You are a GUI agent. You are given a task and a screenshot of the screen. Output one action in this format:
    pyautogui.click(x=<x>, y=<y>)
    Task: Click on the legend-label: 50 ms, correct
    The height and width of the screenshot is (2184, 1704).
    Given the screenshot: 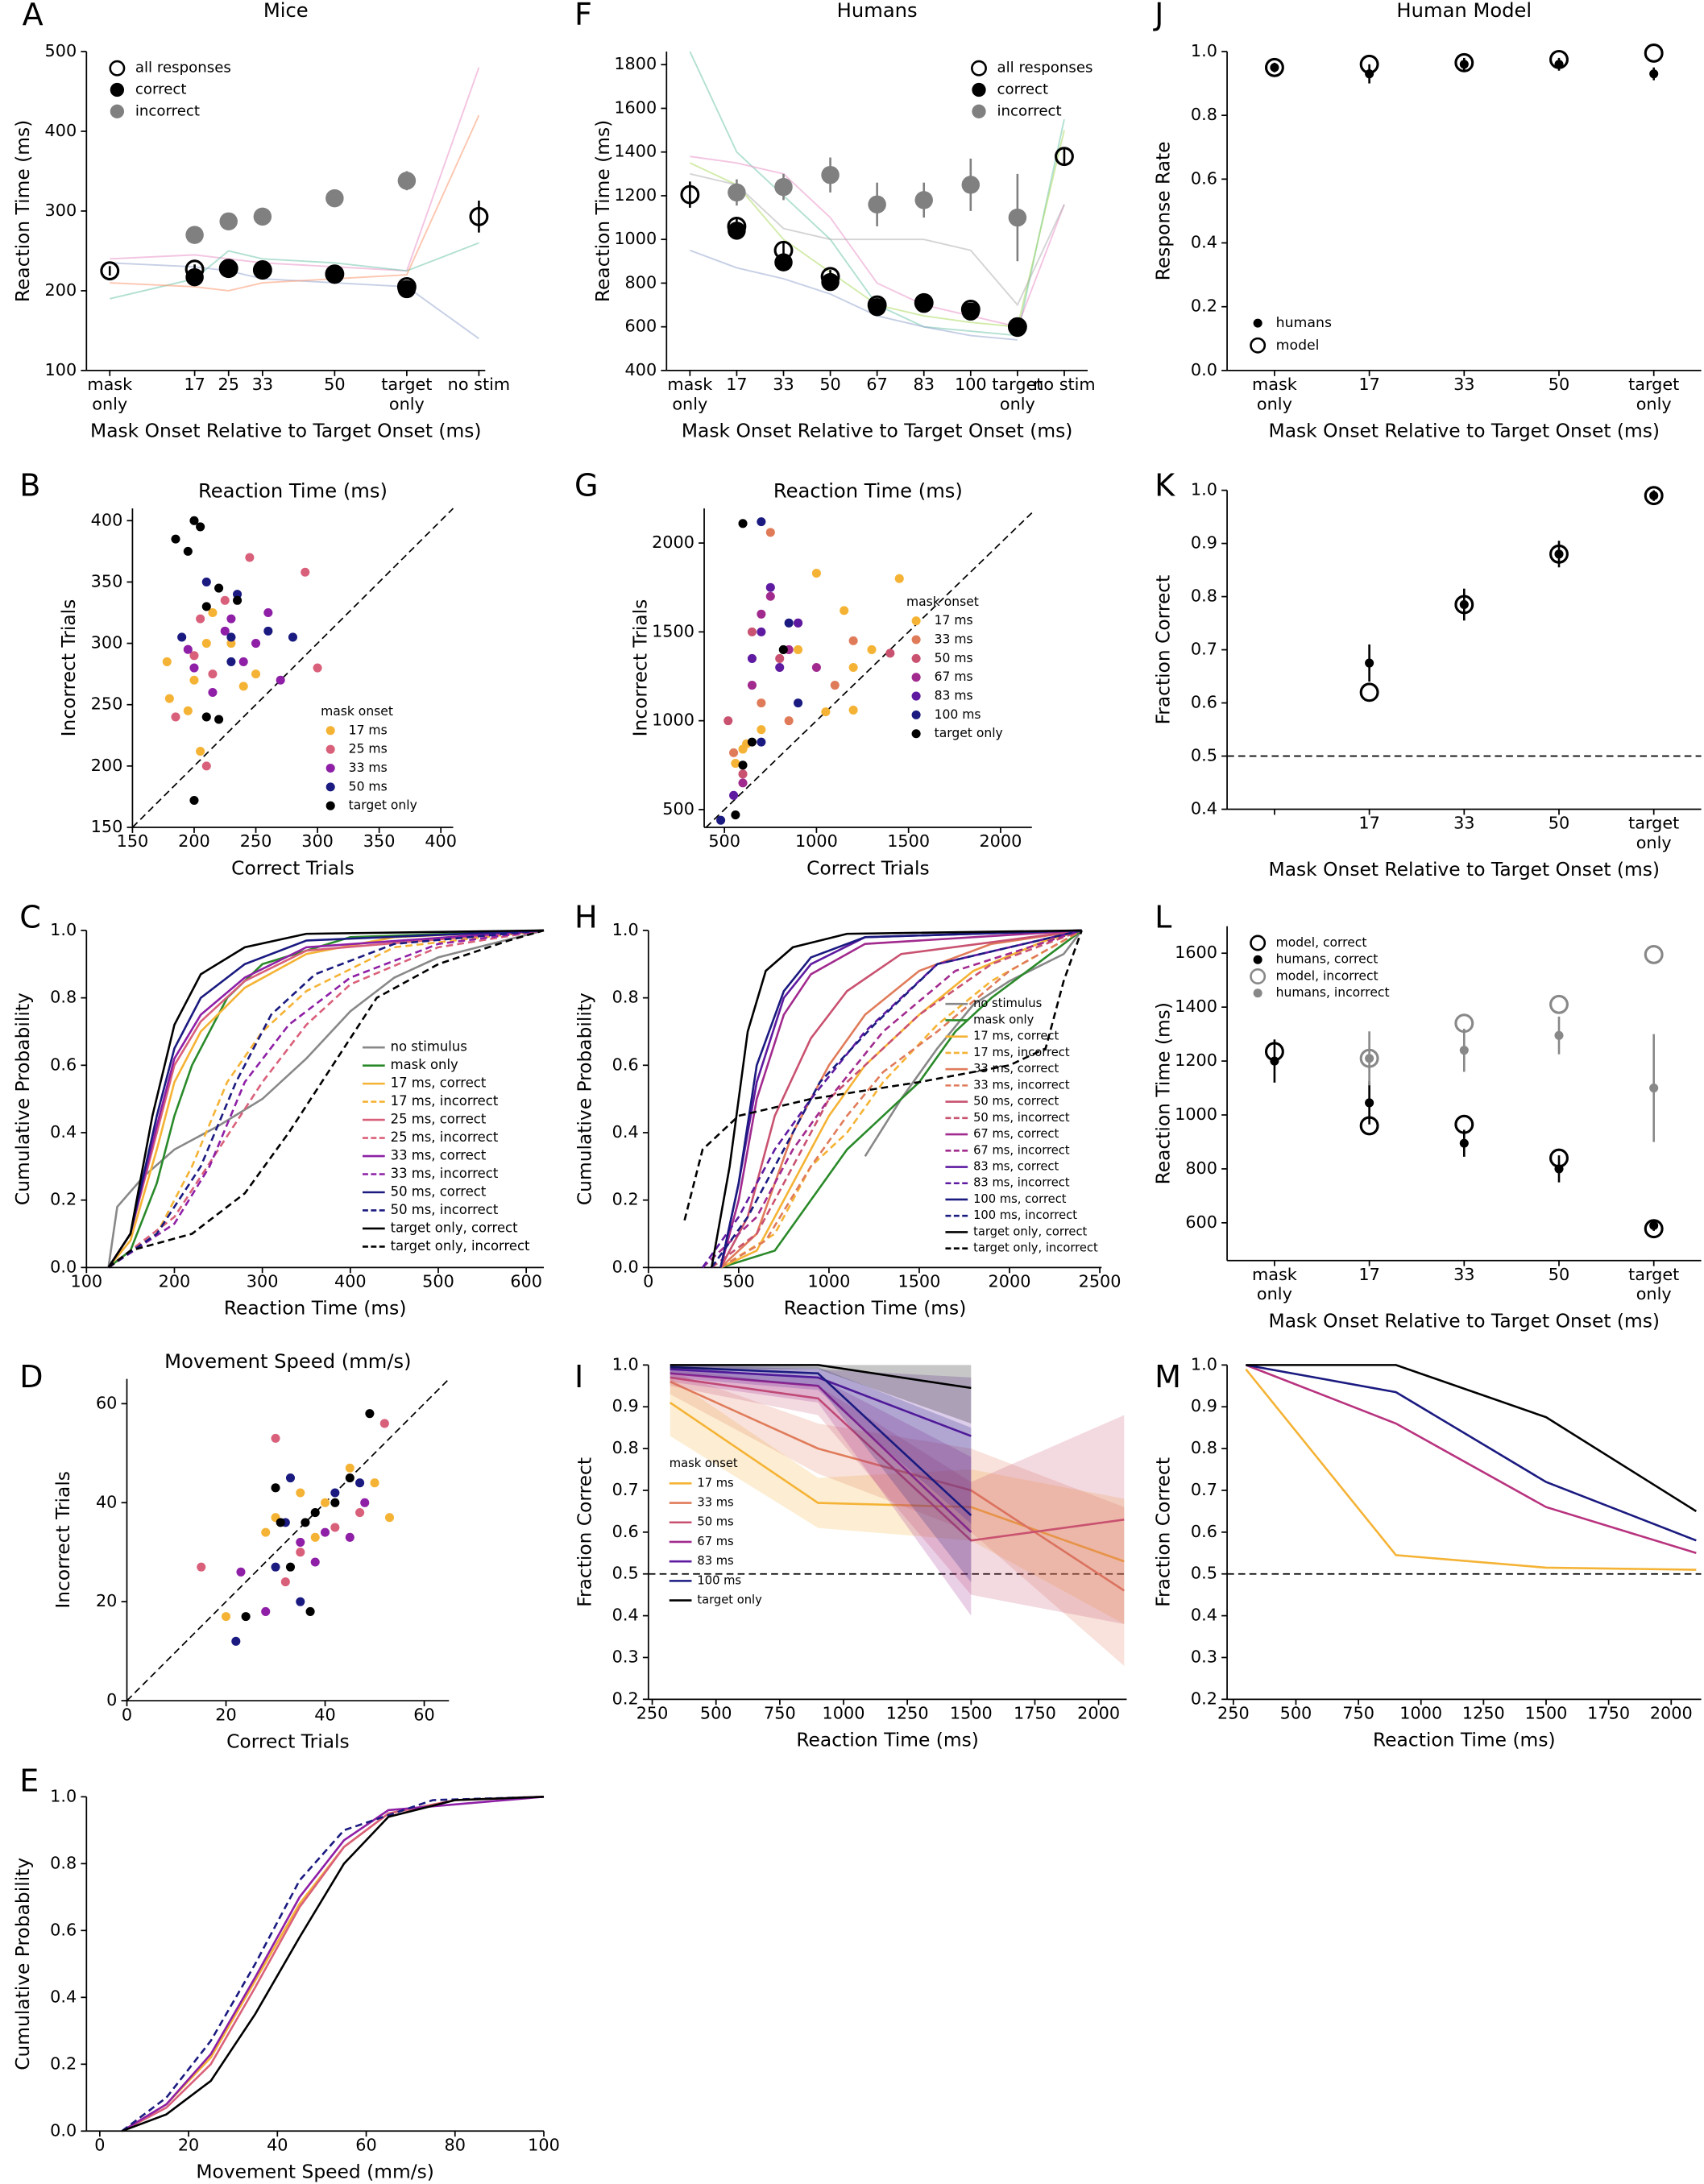 What is the action you would take?
    pyautogui.click(x=1016, y=1102)
    